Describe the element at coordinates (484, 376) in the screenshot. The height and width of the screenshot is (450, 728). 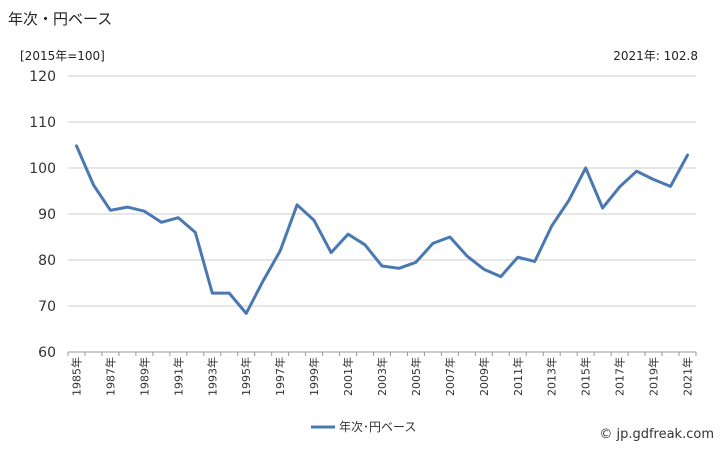
I see `x-tick-label: 2009年` at that location.